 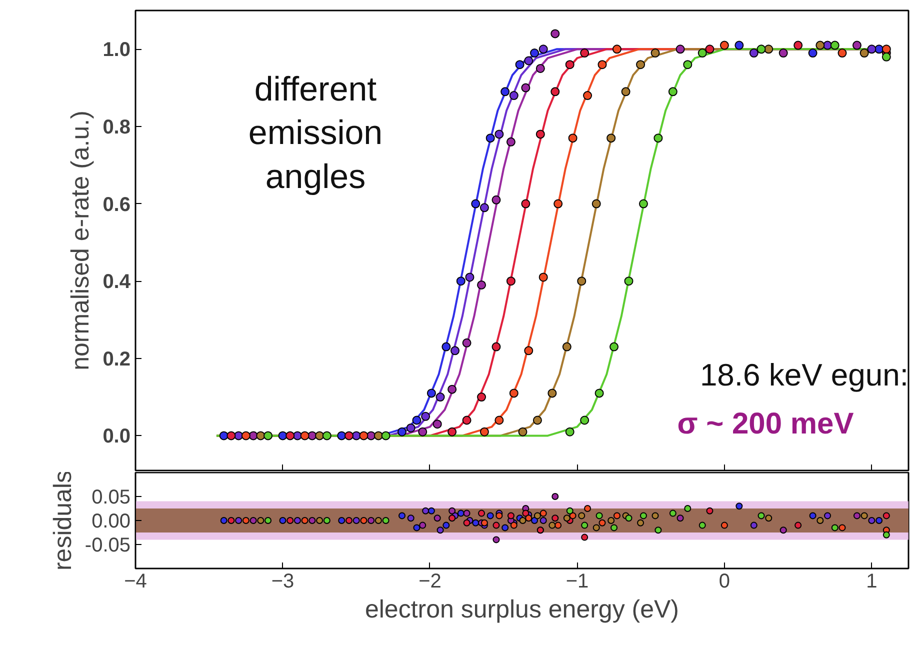 I want to click on y-tick-label: 0.00, so click(x=111, y=521).